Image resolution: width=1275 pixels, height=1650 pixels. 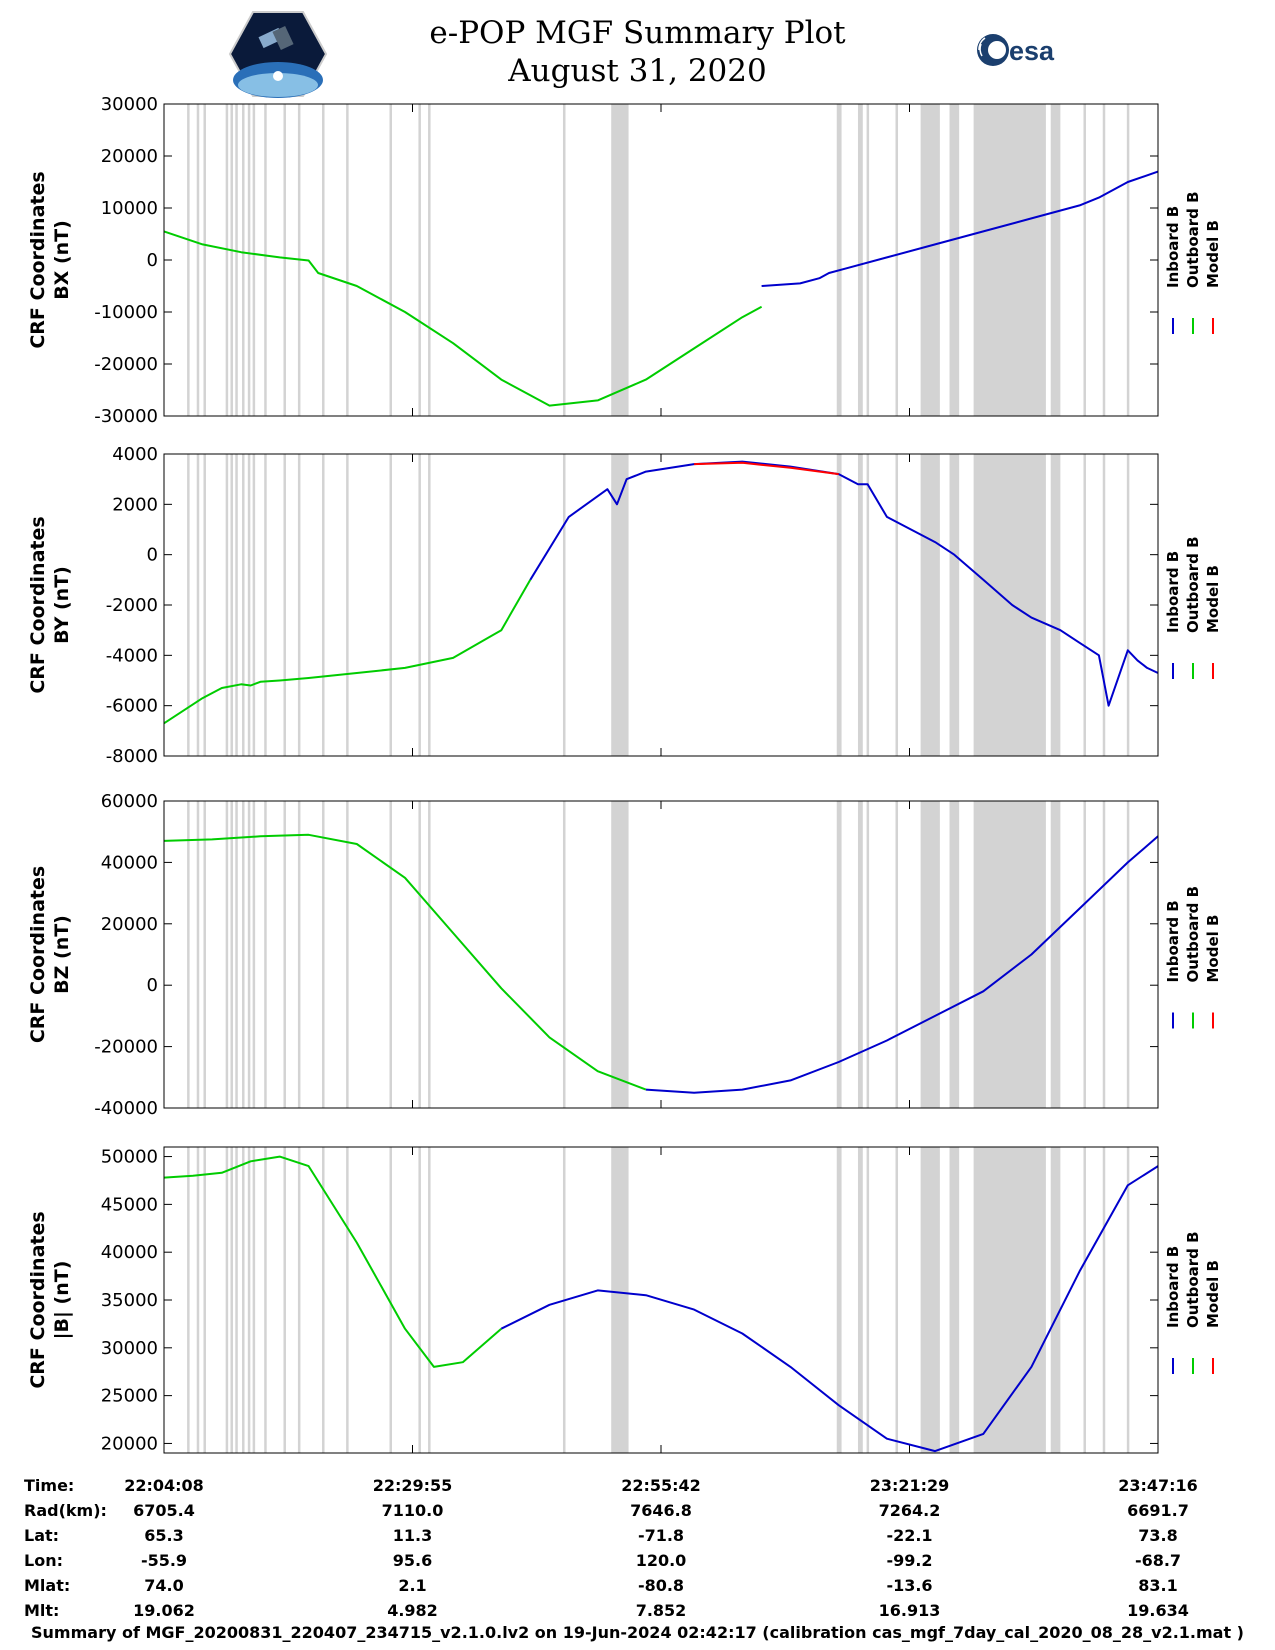 I want to click on info-row: Lat: 65.3 11.3 -71.8 -22.1 73.8, so click(x=637, y=1538).